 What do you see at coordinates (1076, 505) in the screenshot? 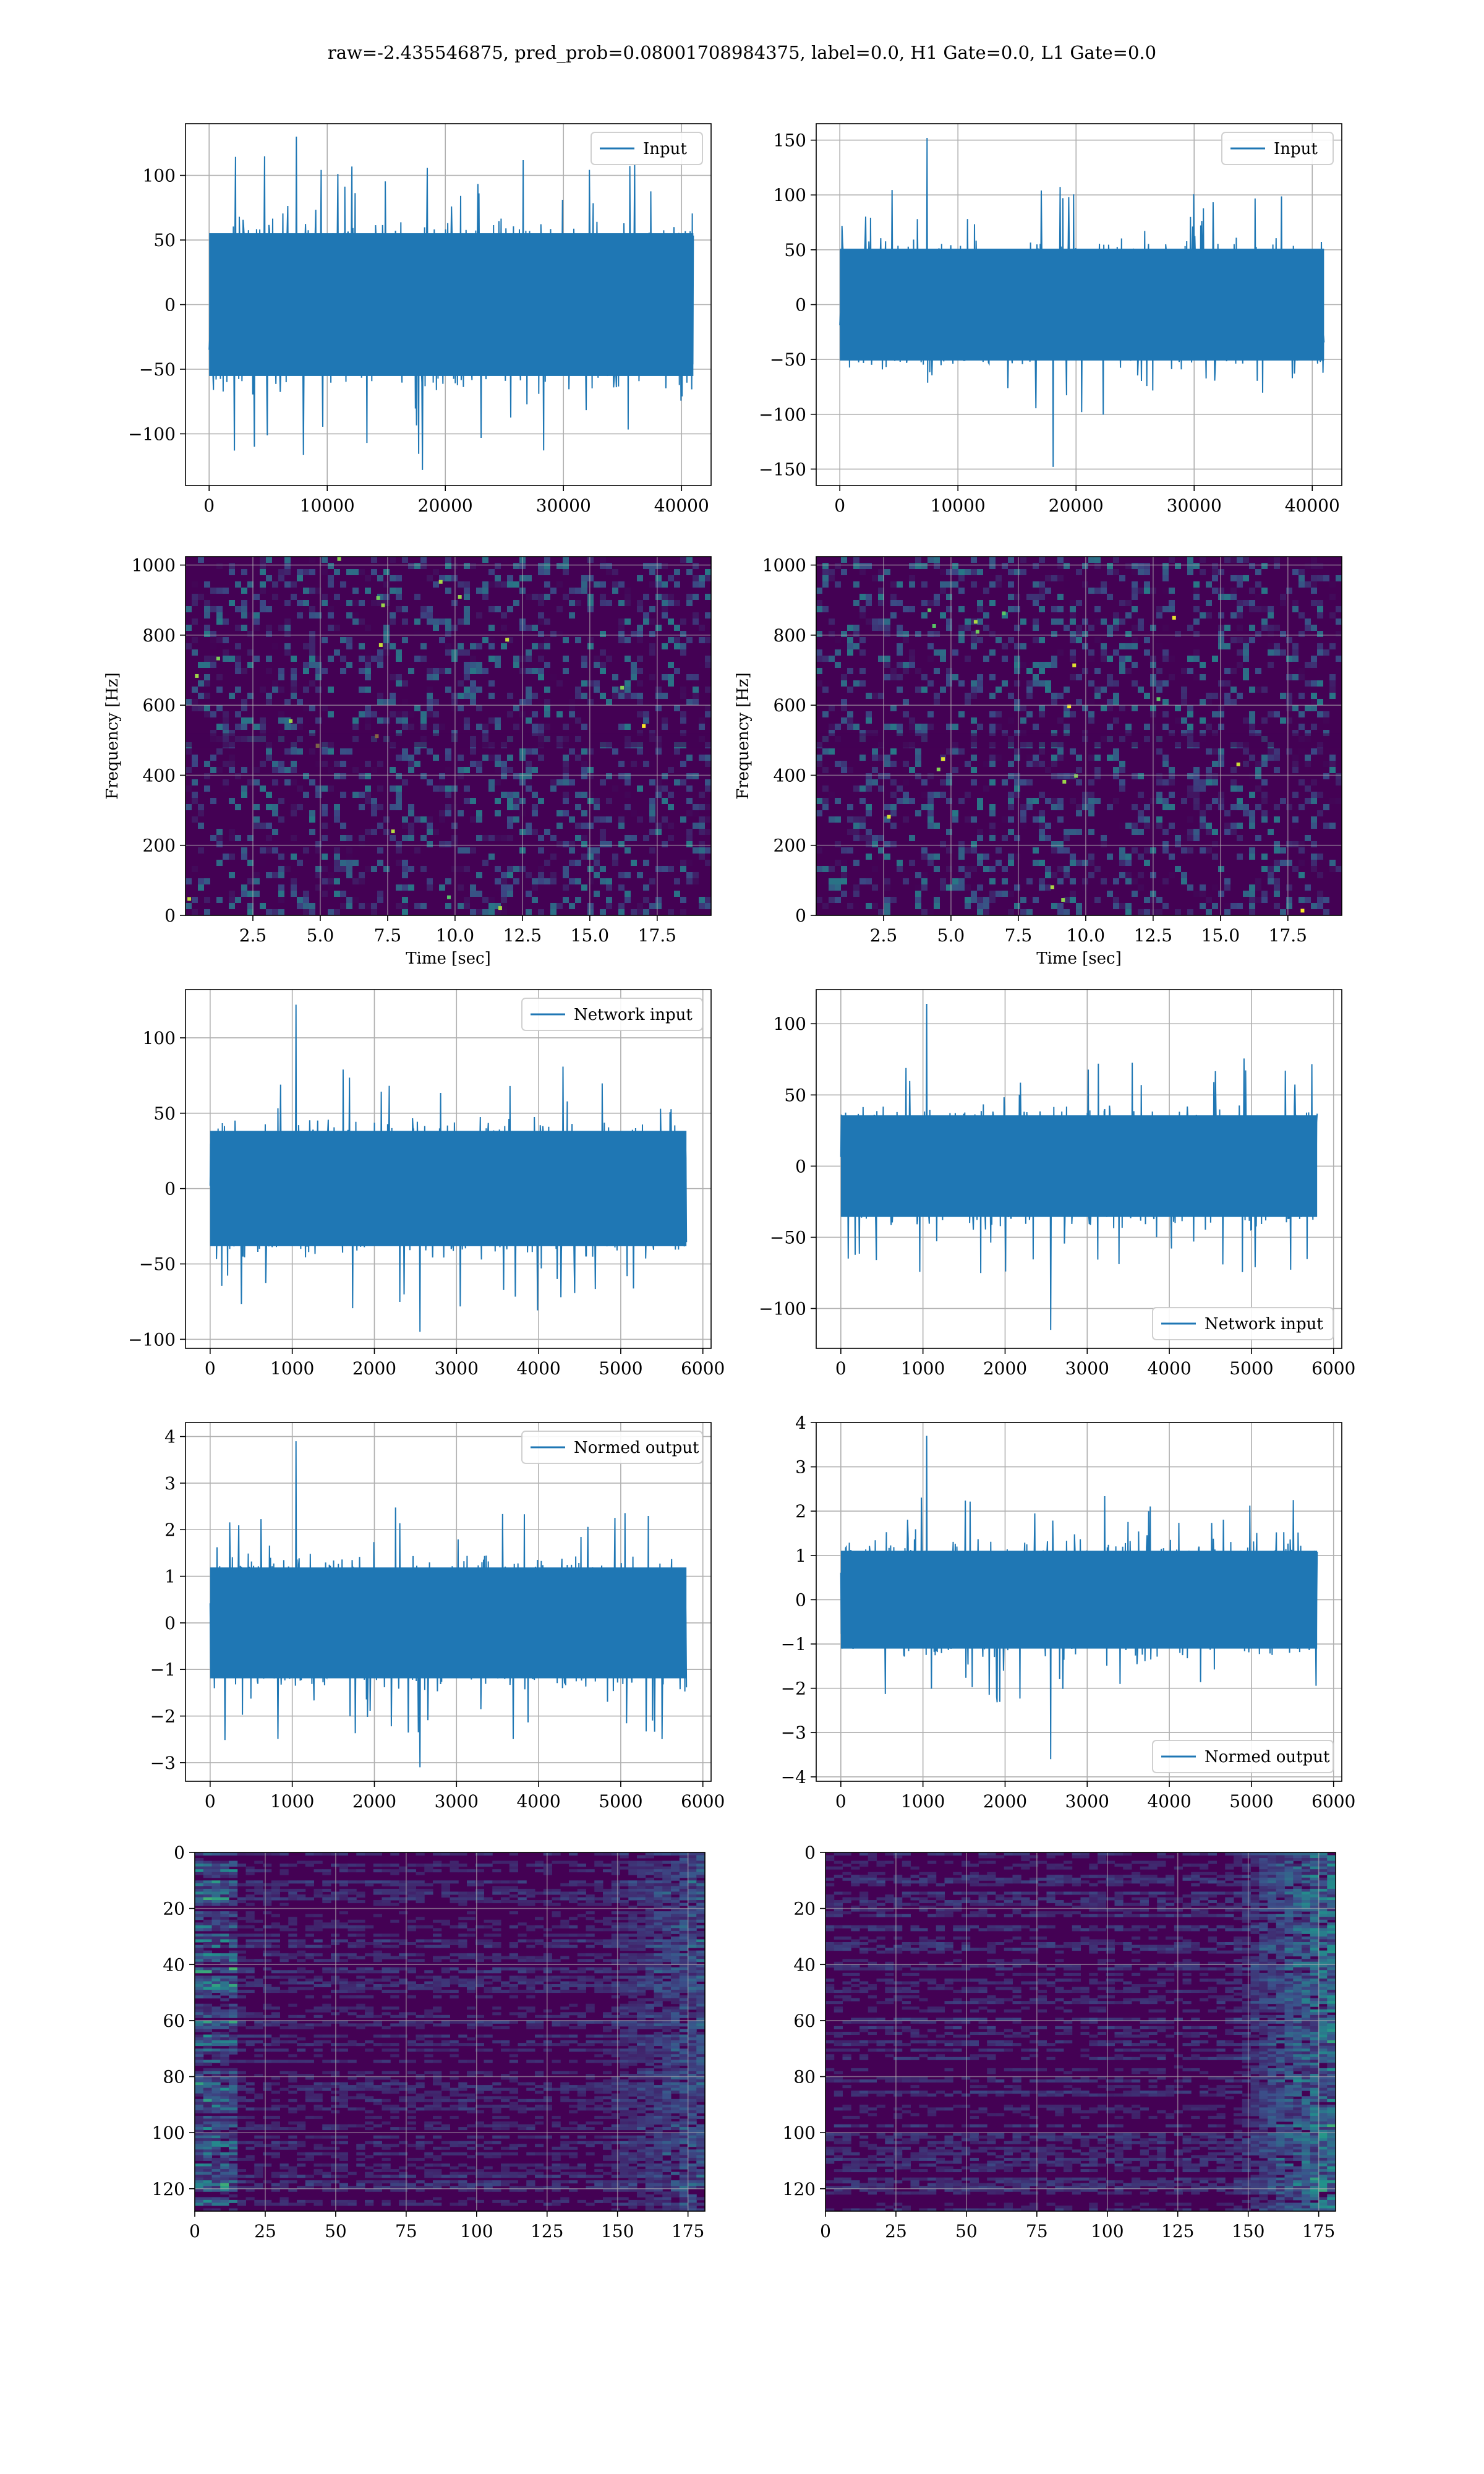
I see `x-tick-label: 20000` at bounding box center [1076, 505].